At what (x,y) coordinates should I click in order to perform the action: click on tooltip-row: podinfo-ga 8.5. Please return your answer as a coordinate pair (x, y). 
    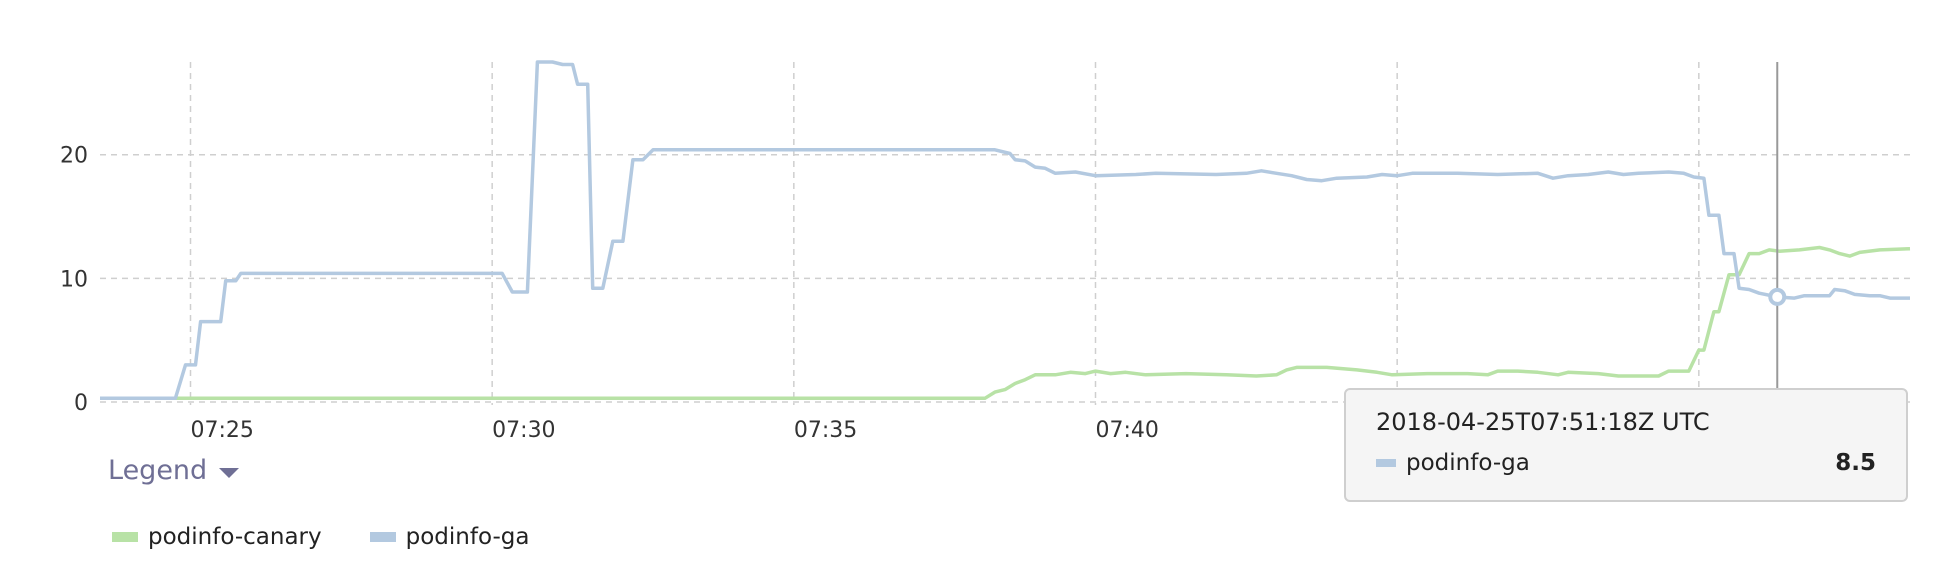
    Looking at the image, I should click on (1626, 463).